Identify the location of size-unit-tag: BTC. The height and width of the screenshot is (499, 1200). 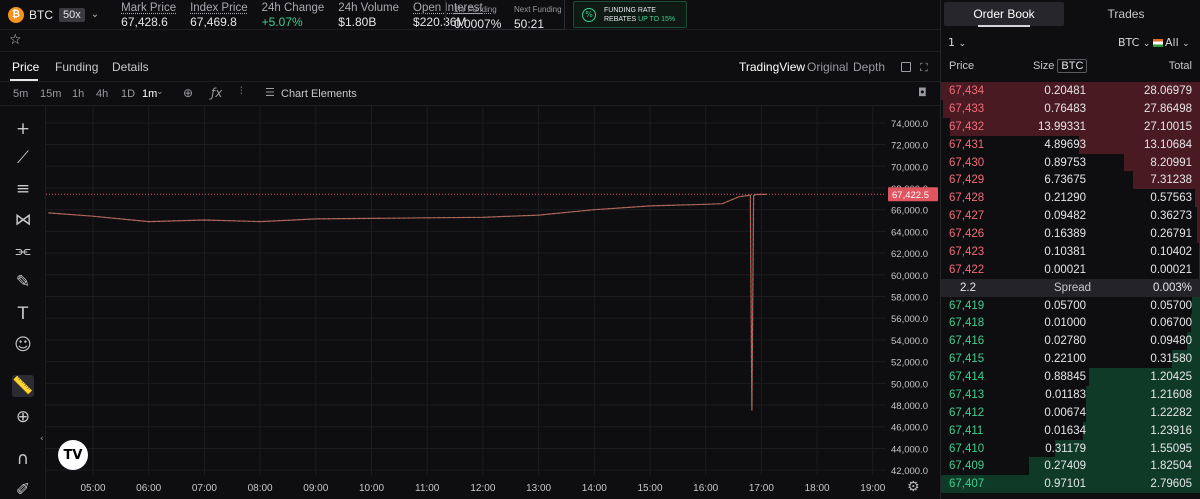
(1072, 66).